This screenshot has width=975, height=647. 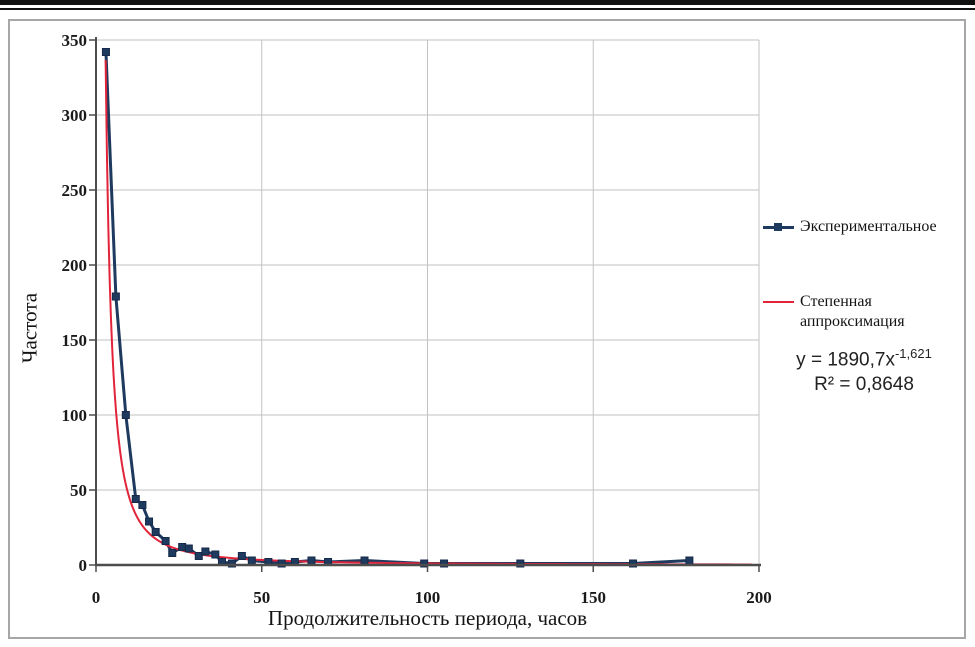 I want to click on square-marker-icon, so click(x=778, y=226).